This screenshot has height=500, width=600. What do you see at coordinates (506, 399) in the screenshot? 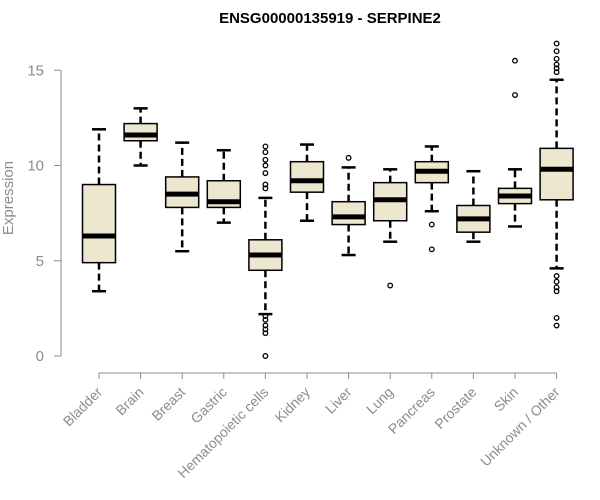
I see `x-tick-label: Skin` at bounding box center [506, 399].